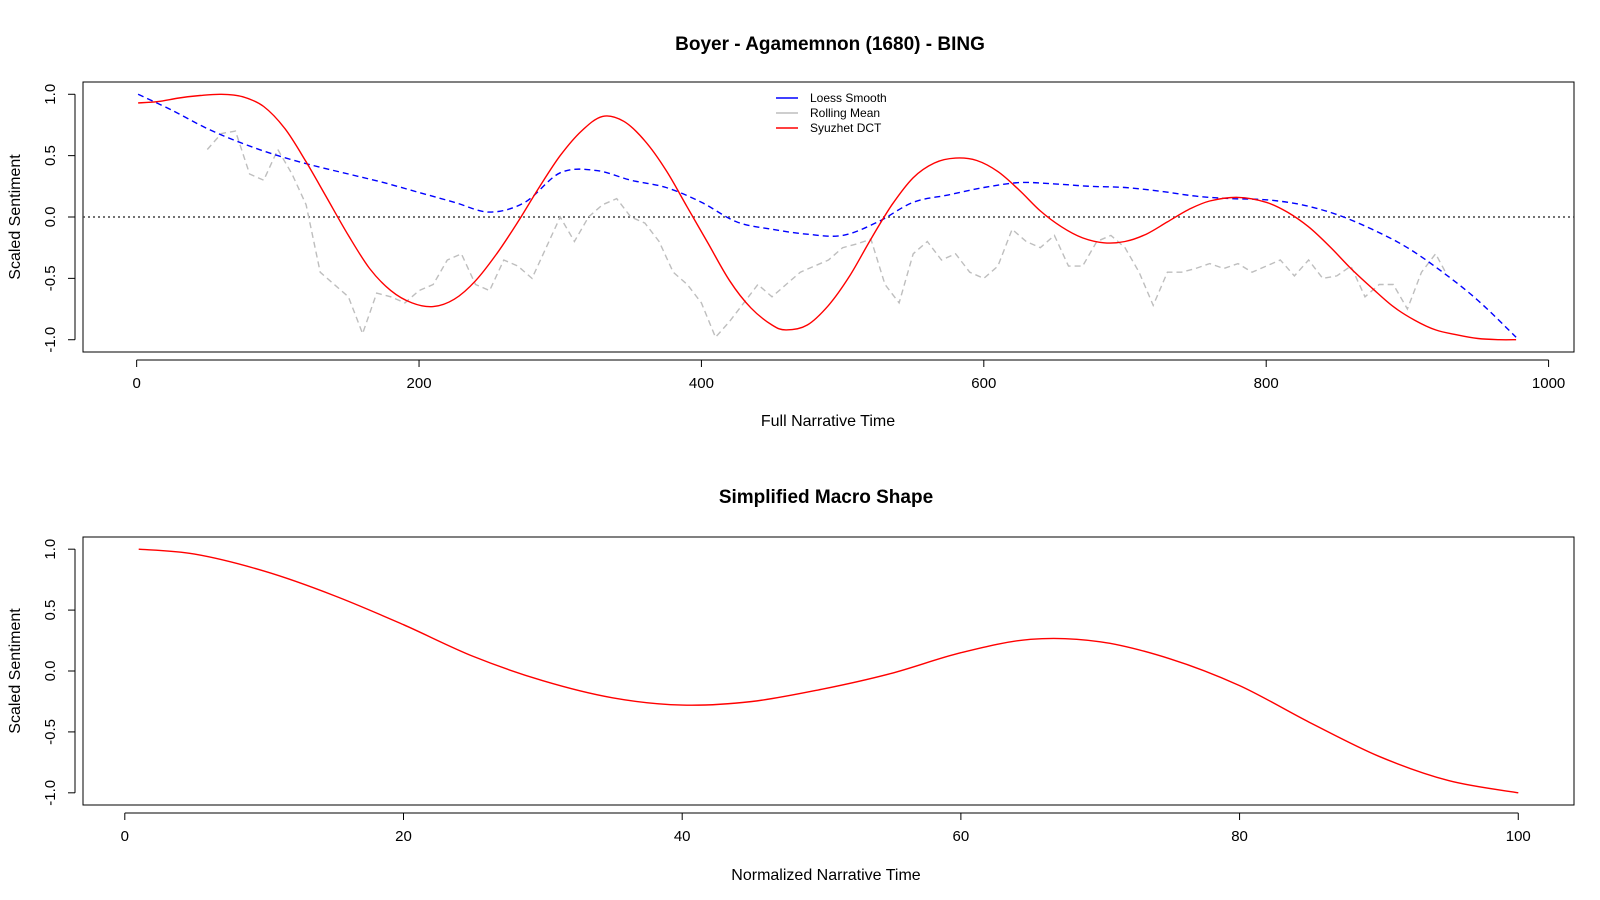  What do you see at coordinates (961, 836) in the screenshot?
I see `x-tick-label: 60` at bounding box center [961, 836].